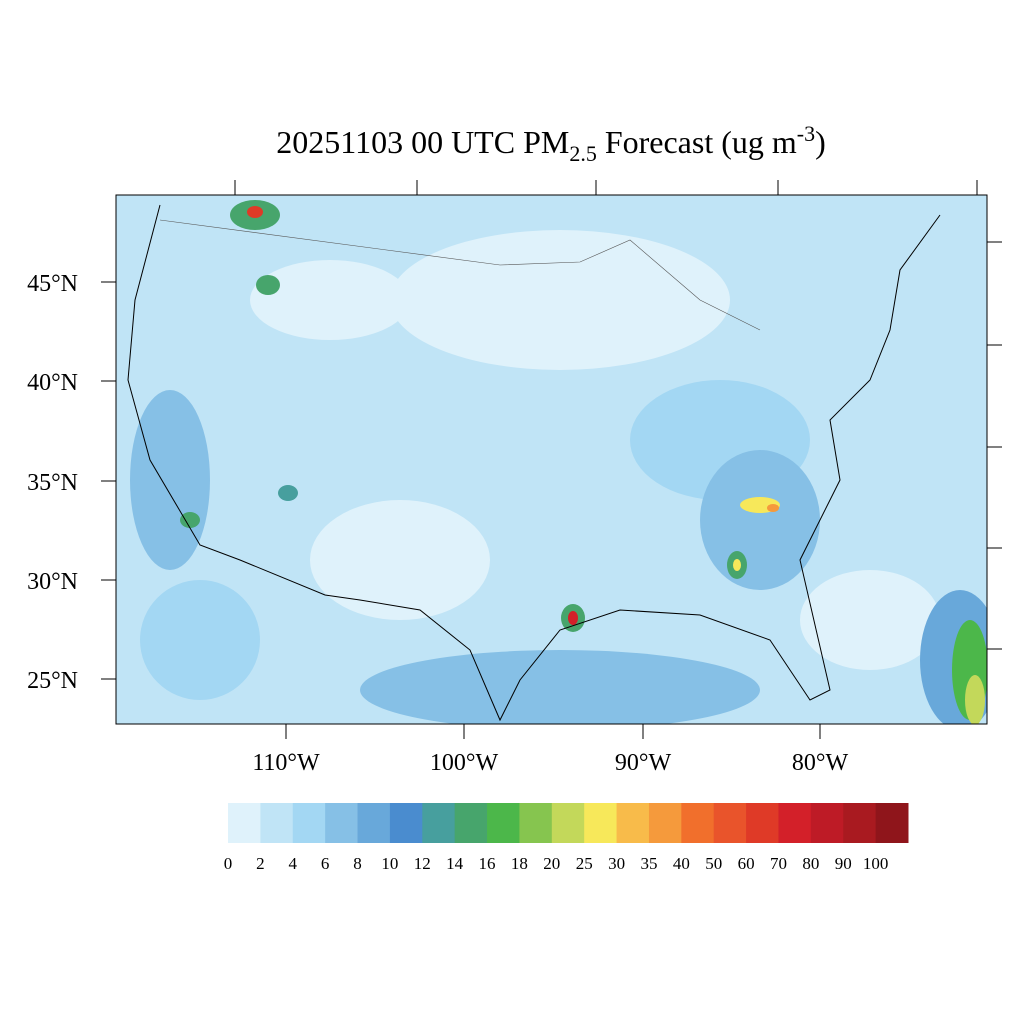 This screenshot has height=1029, width=1024. I want to click on colorbar-label: 6, so click(325, 863).